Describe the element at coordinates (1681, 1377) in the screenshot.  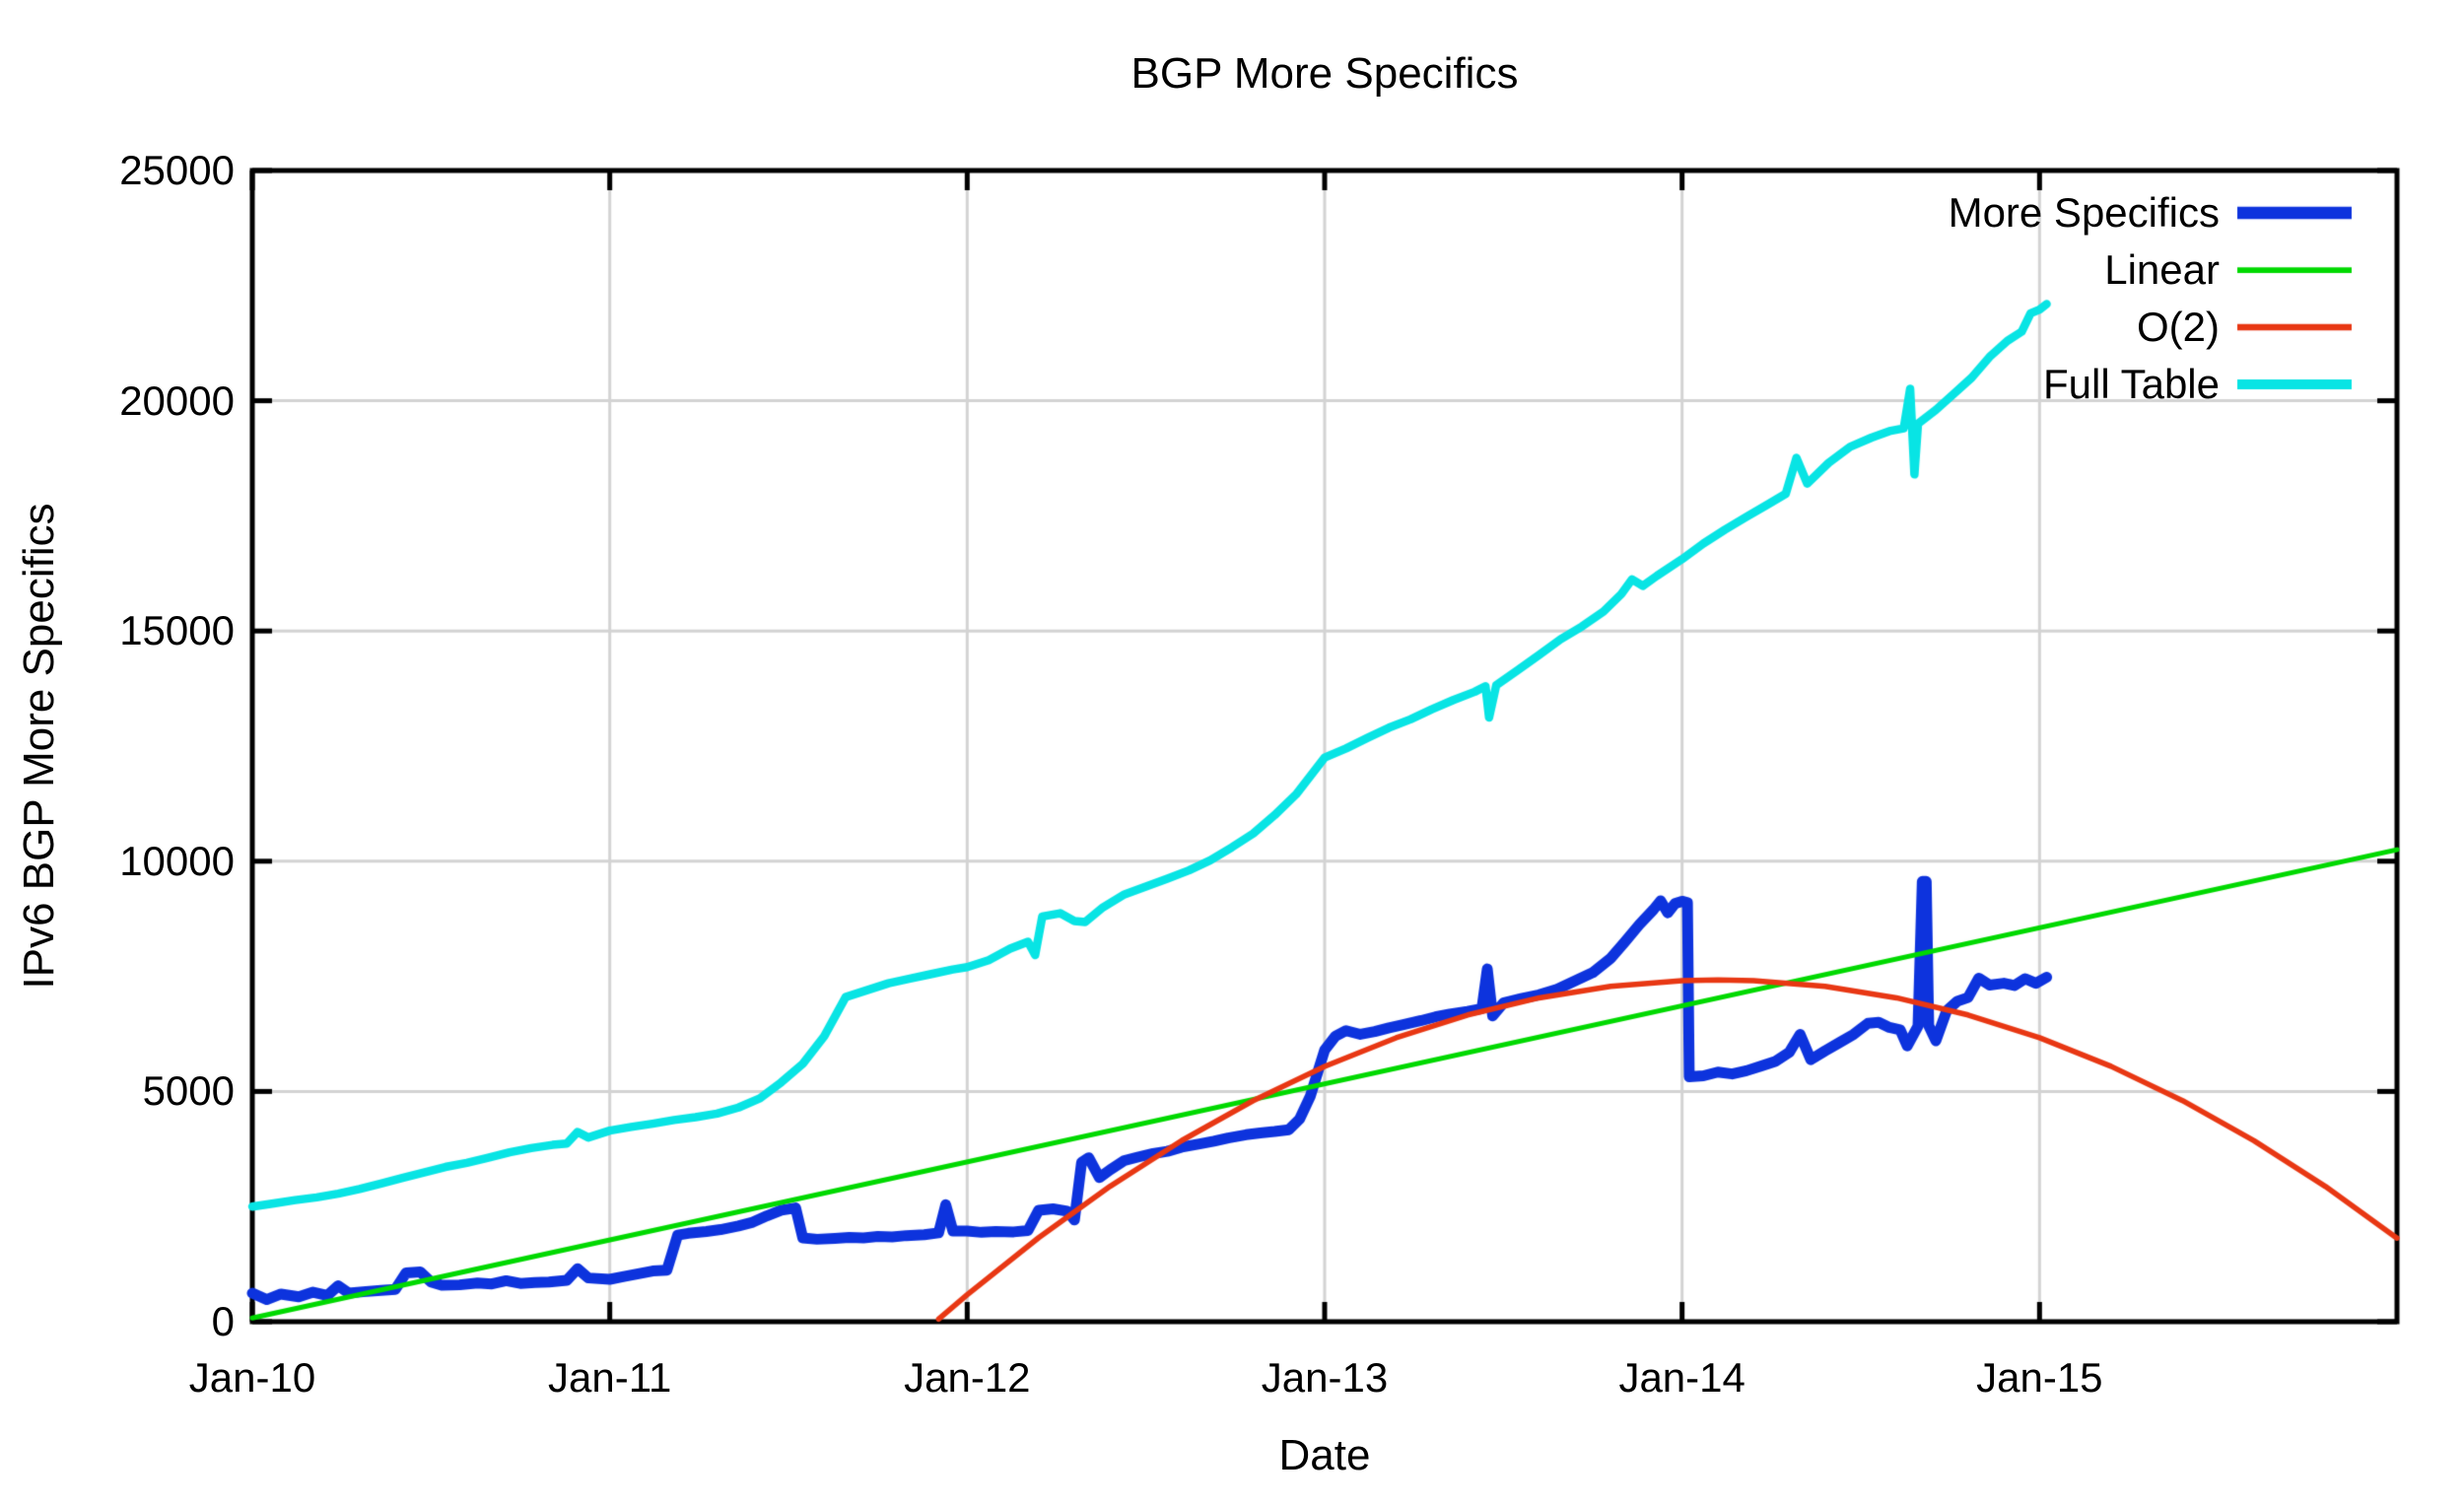
I see `x-tick-label-jan-14: Jan-14` at that location.